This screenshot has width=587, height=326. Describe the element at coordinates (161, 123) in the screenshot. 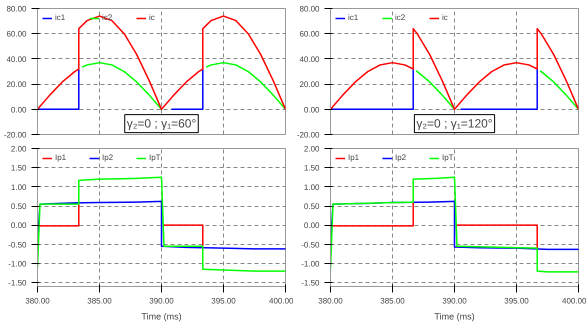

I see `annotation: γ₂=0 ; γ₁=60°` at that location.